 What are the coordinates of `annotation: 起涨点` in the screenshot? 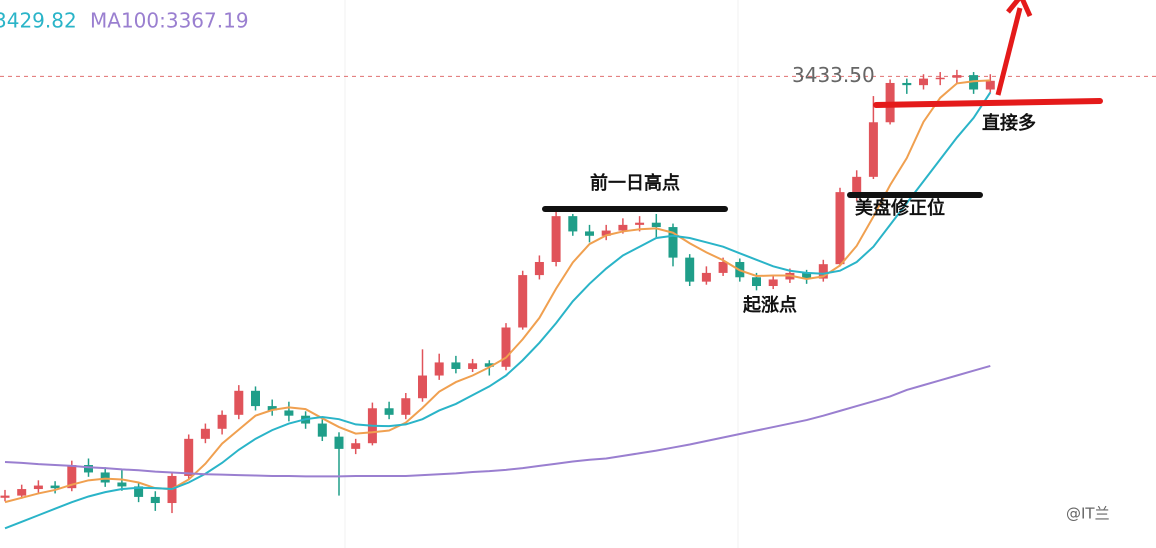 It's located at (769, 305).